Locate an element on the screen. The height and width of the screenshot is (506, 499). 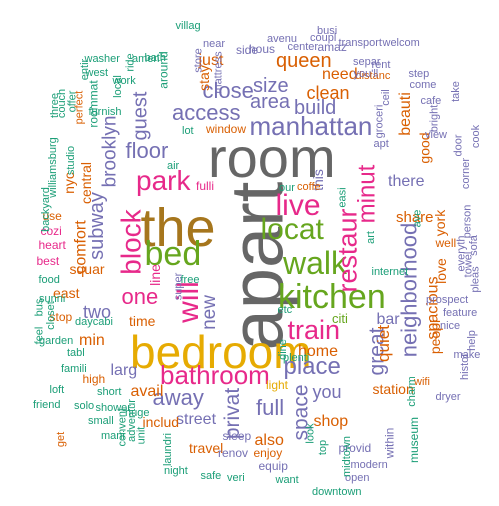
word-corner: corner is located at coordinates (465, 173).